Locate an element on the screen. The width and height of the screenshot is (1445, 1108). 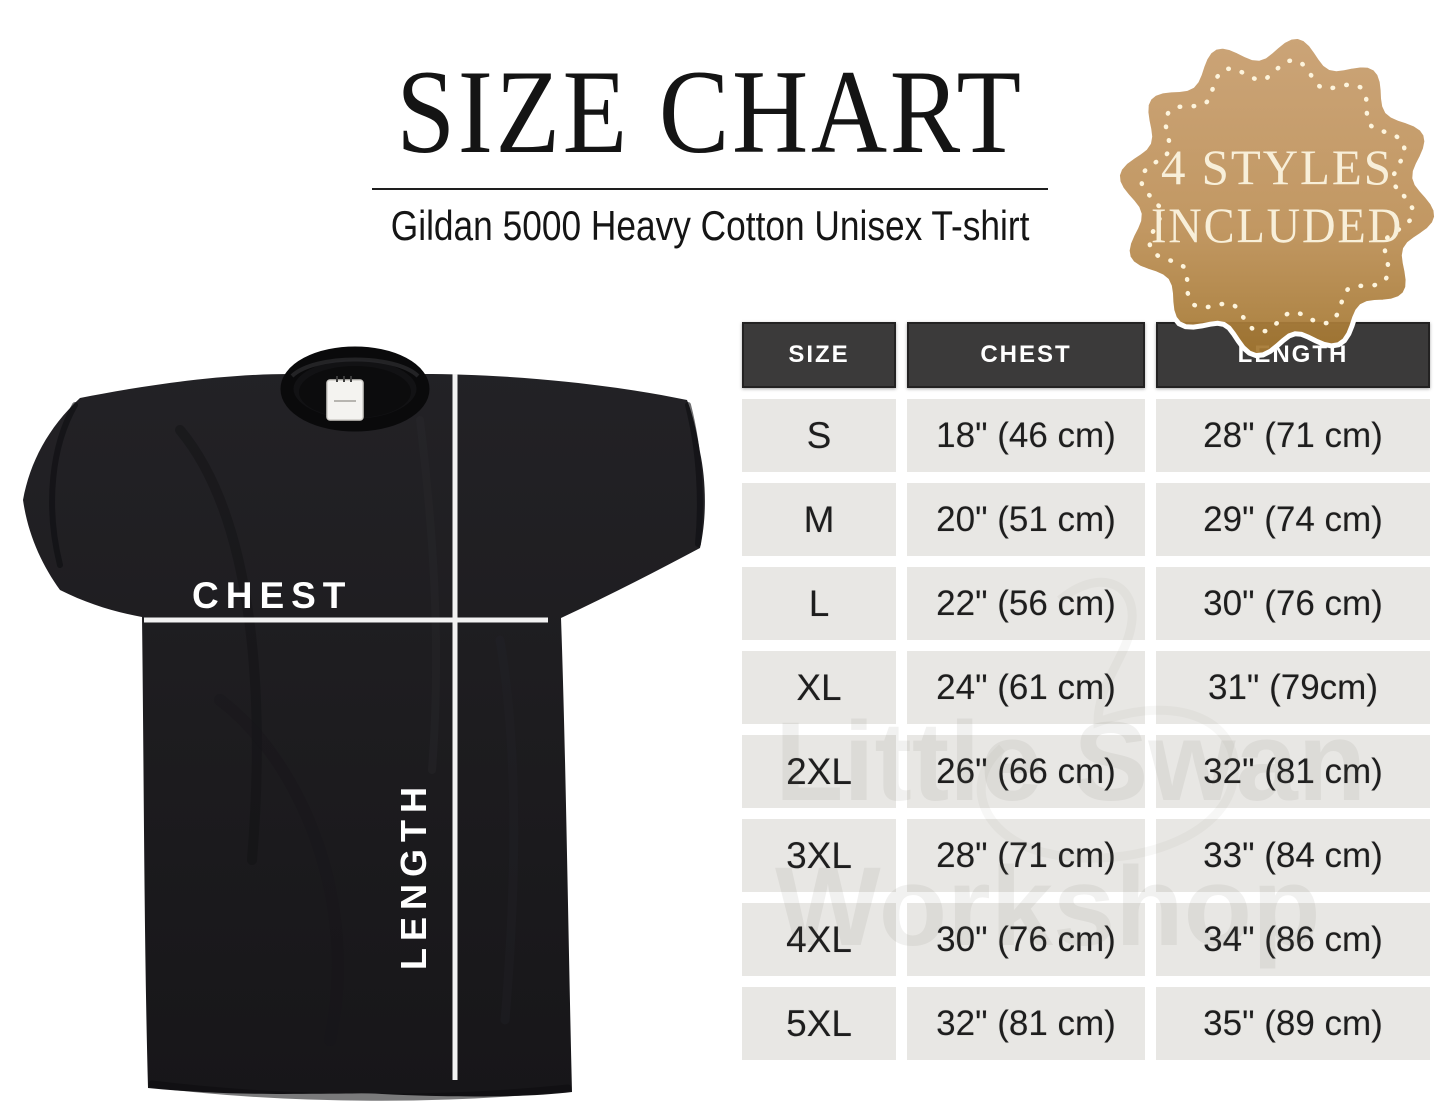
measurement-cell: 20" (51 cm) is located at coordinates (1026, 519).